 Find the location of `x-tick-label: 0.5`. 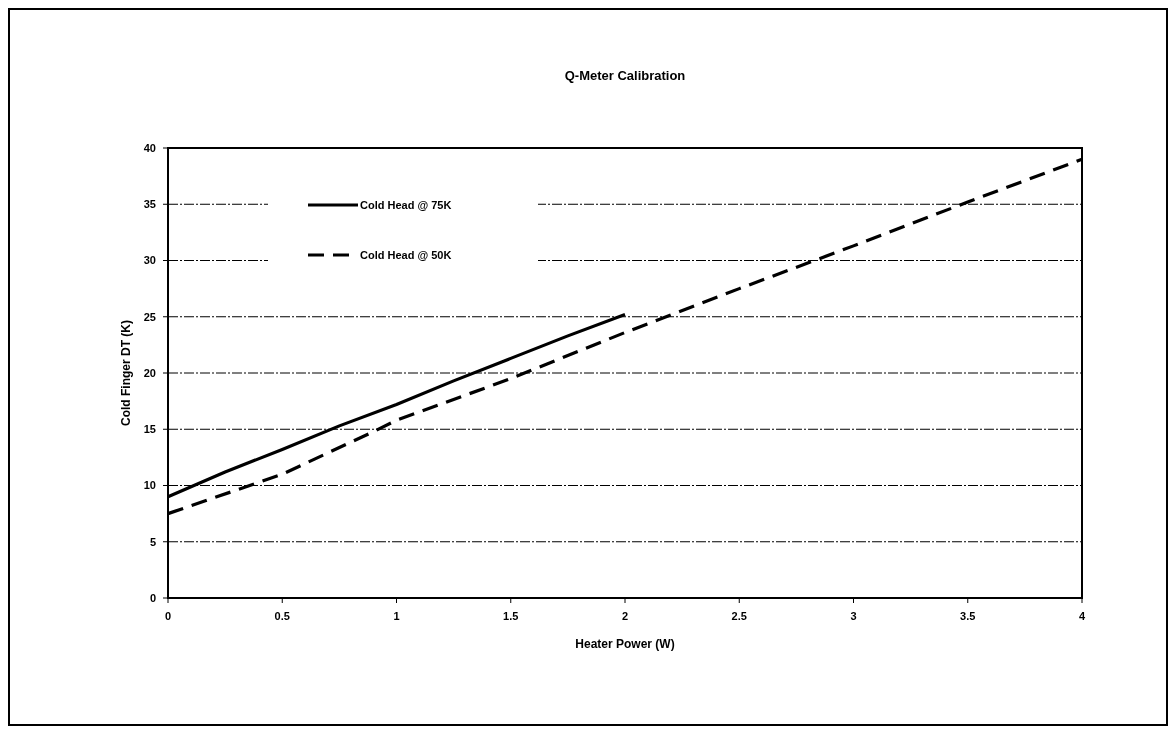

x-tick-label: 0.5 is located at coordinates (282, 616).